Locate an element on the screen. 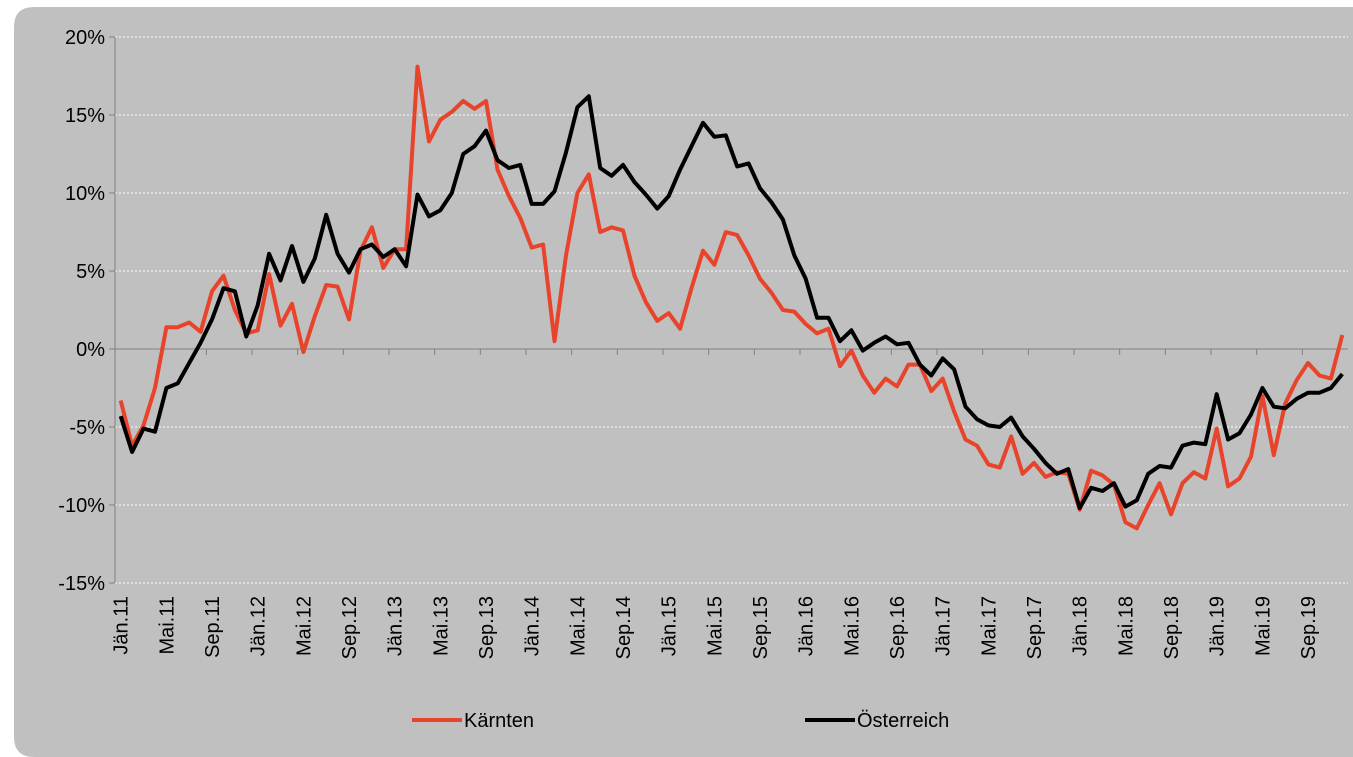  y-tick-label: -10% is located at coordinates (81, 506).